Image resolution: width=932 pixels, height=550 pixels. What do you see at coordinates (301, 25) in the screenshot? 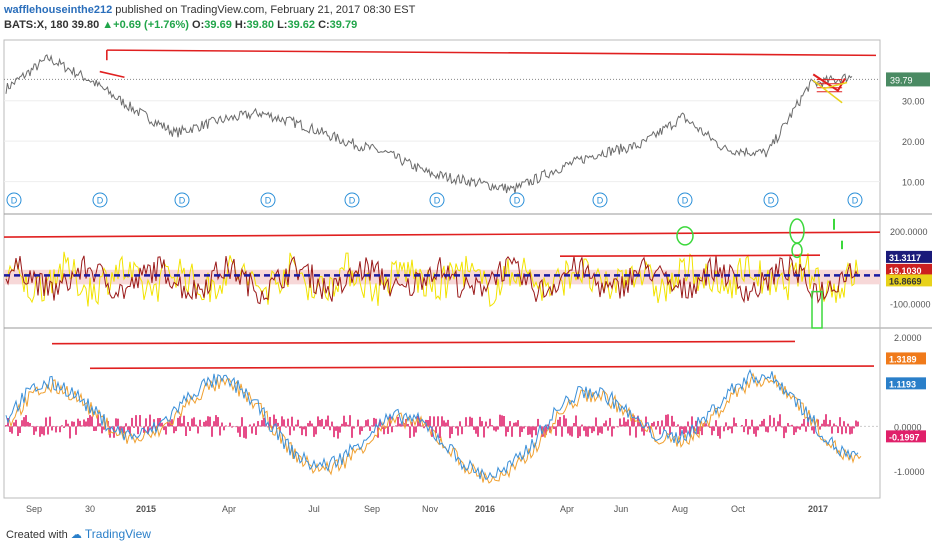
I see `low-value: 39.62` at bounding box center [301, 25].